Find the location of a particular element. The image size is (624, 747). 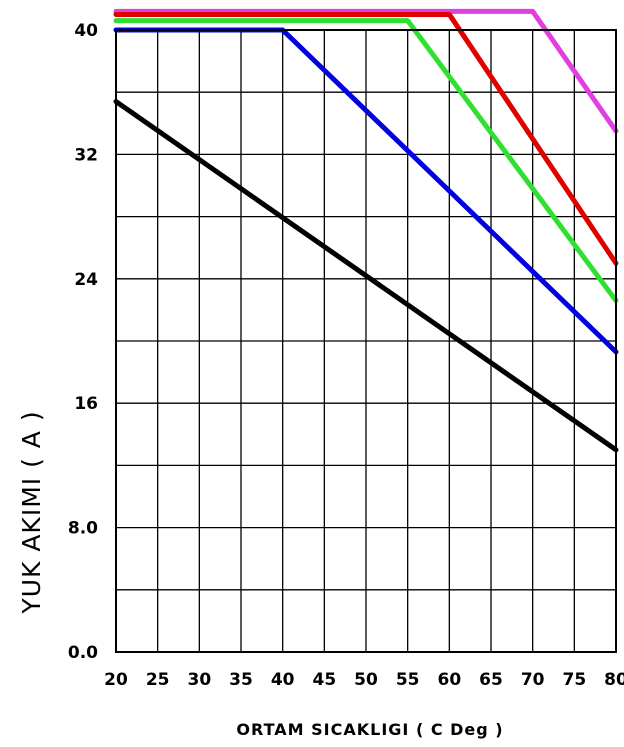

x-tick-label: 40 is located at coordinates (283, 680).